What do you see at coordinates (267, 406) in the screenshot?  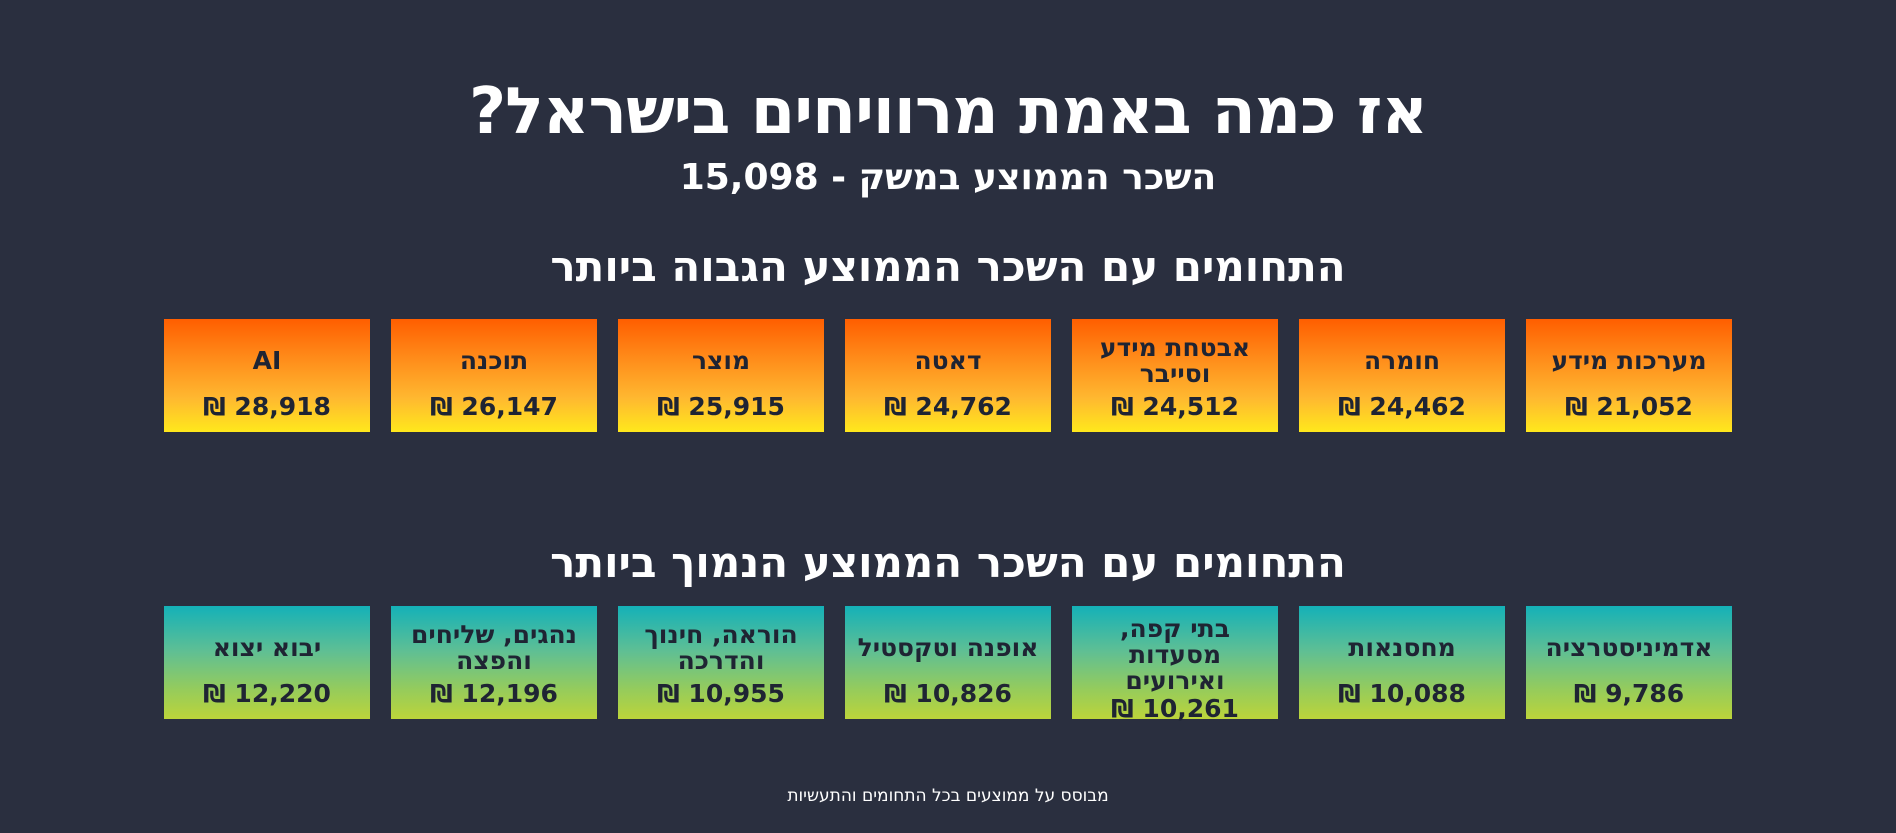 I see `salary-value: ₪ 28,918` at bounding box center [267, 406].